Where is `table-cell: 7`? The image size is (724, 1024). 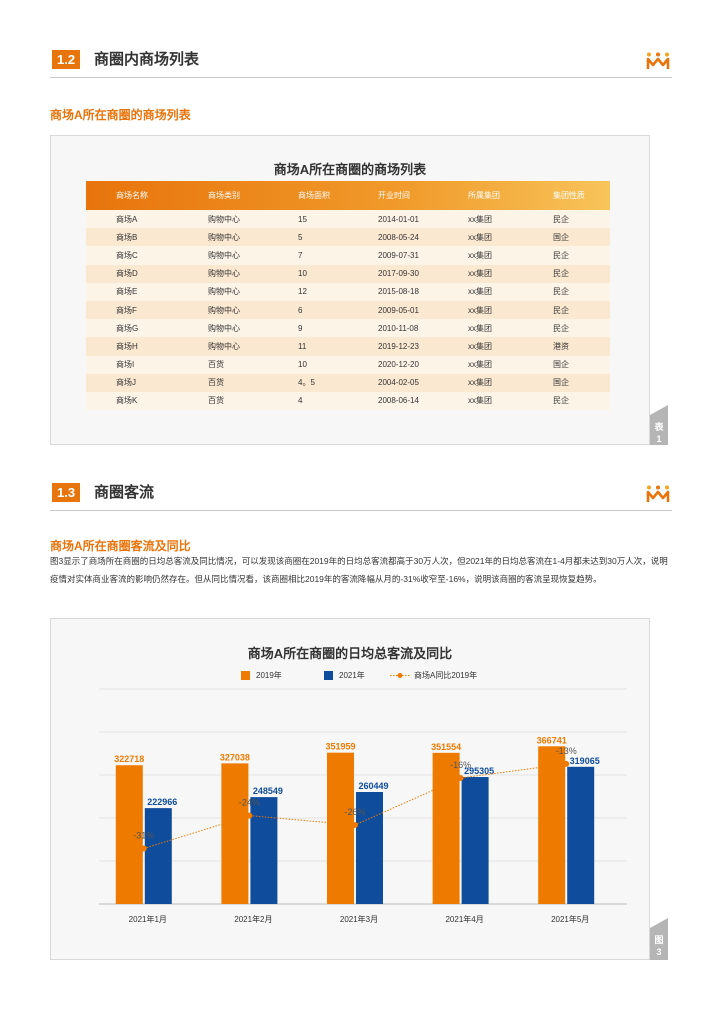
table-cell: 7 is located at coordinates (300, 255).